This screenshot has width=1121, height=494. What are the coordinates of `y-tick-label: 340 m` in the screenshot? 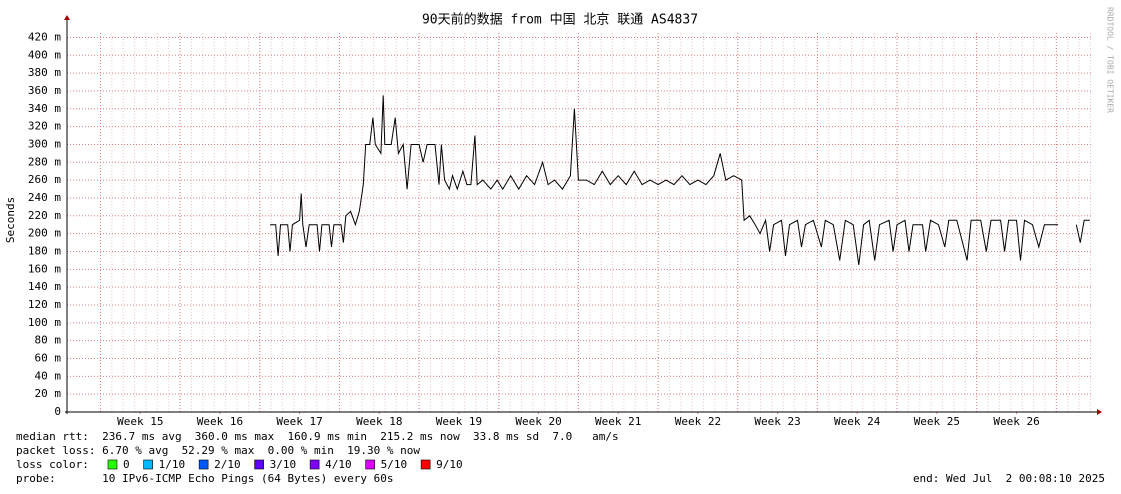 It's located at (44, 108).